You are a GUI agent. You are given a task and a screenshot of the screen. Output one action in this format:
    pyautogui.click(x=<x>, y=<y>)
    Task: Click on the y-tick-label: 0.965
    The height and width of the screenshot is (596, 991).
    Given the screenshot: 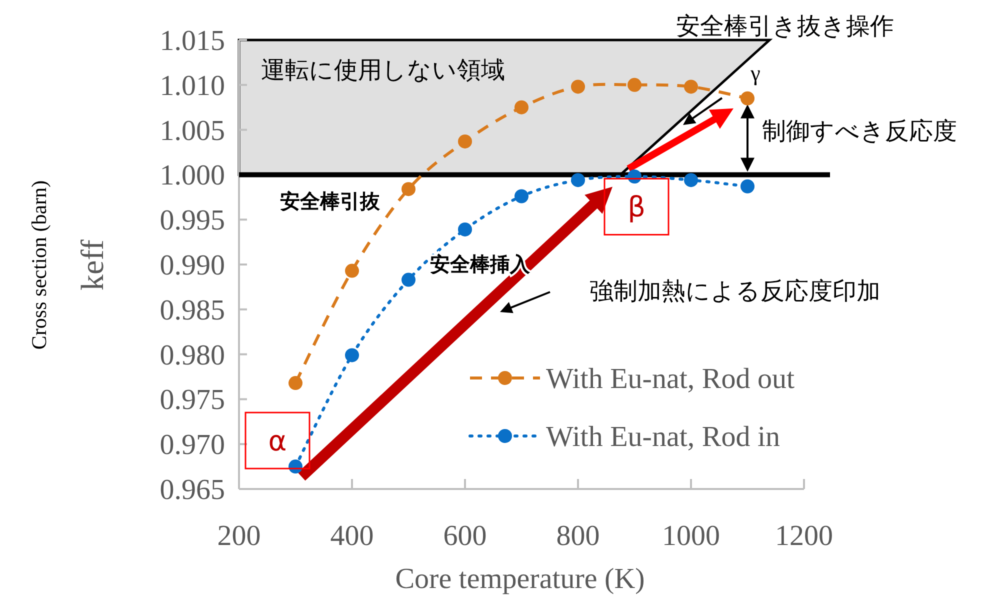 What is the action you would take?
    pyautogui.click(x=192, y=490)
    